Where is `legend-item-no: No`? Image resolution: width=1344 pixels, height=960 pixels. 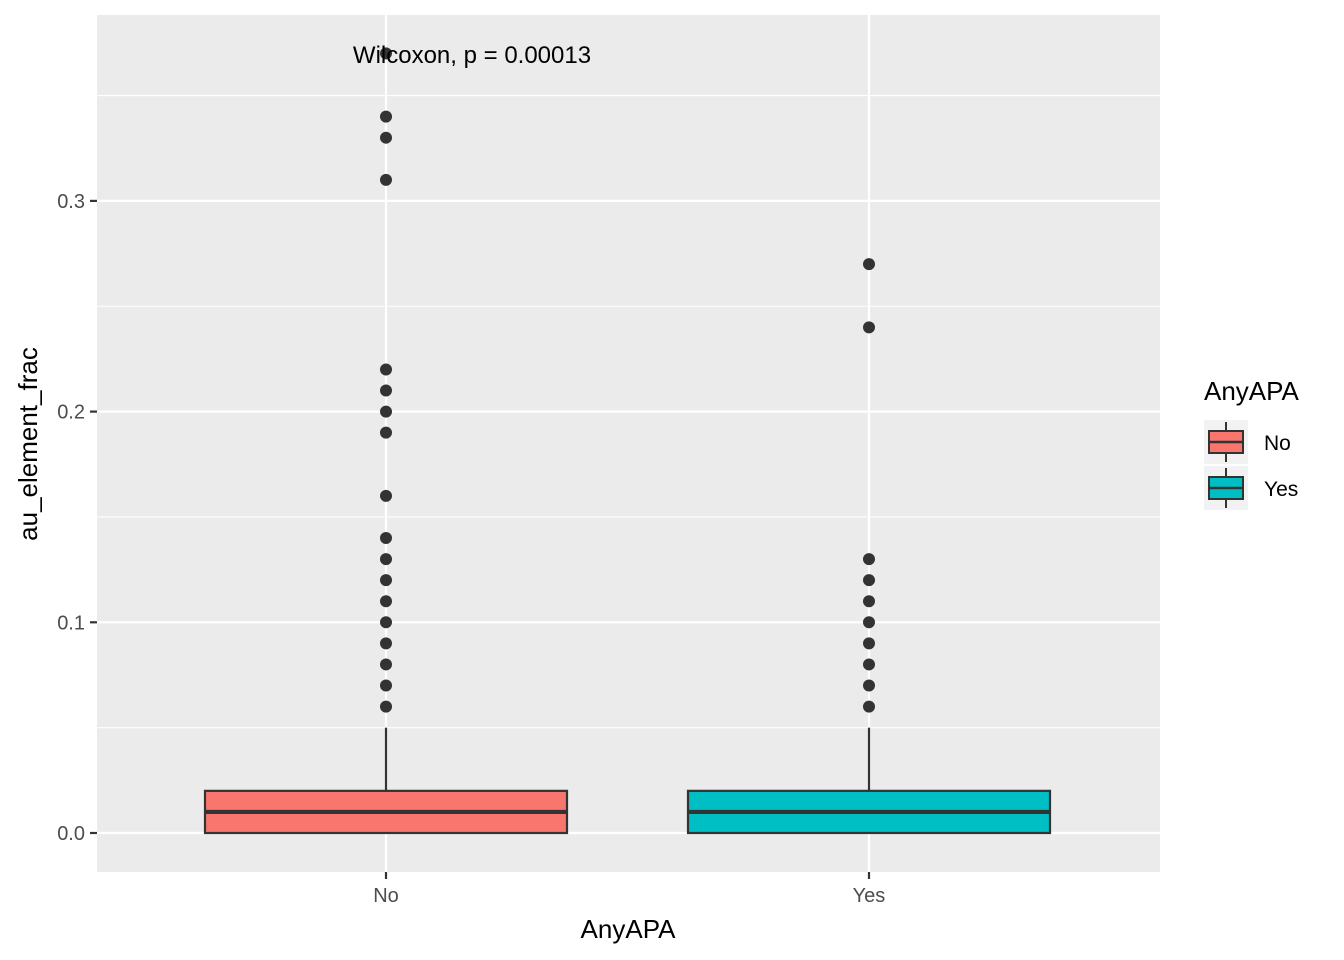 legend-item-no: No is located at coordinates (1247, 442).